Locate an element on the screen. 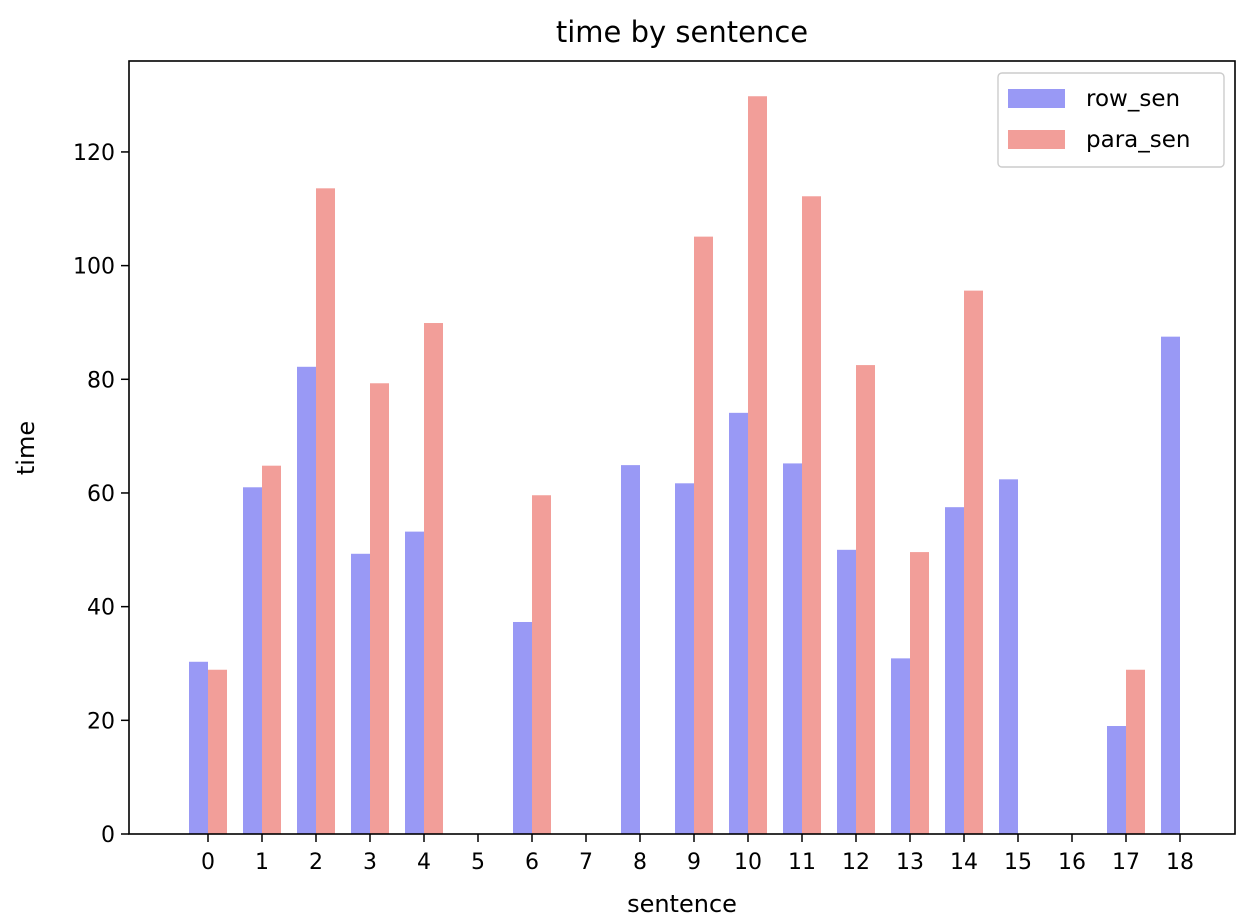 The image size is (1250, 922). x-axis-label: sentence is located at coordinates (682, 904).